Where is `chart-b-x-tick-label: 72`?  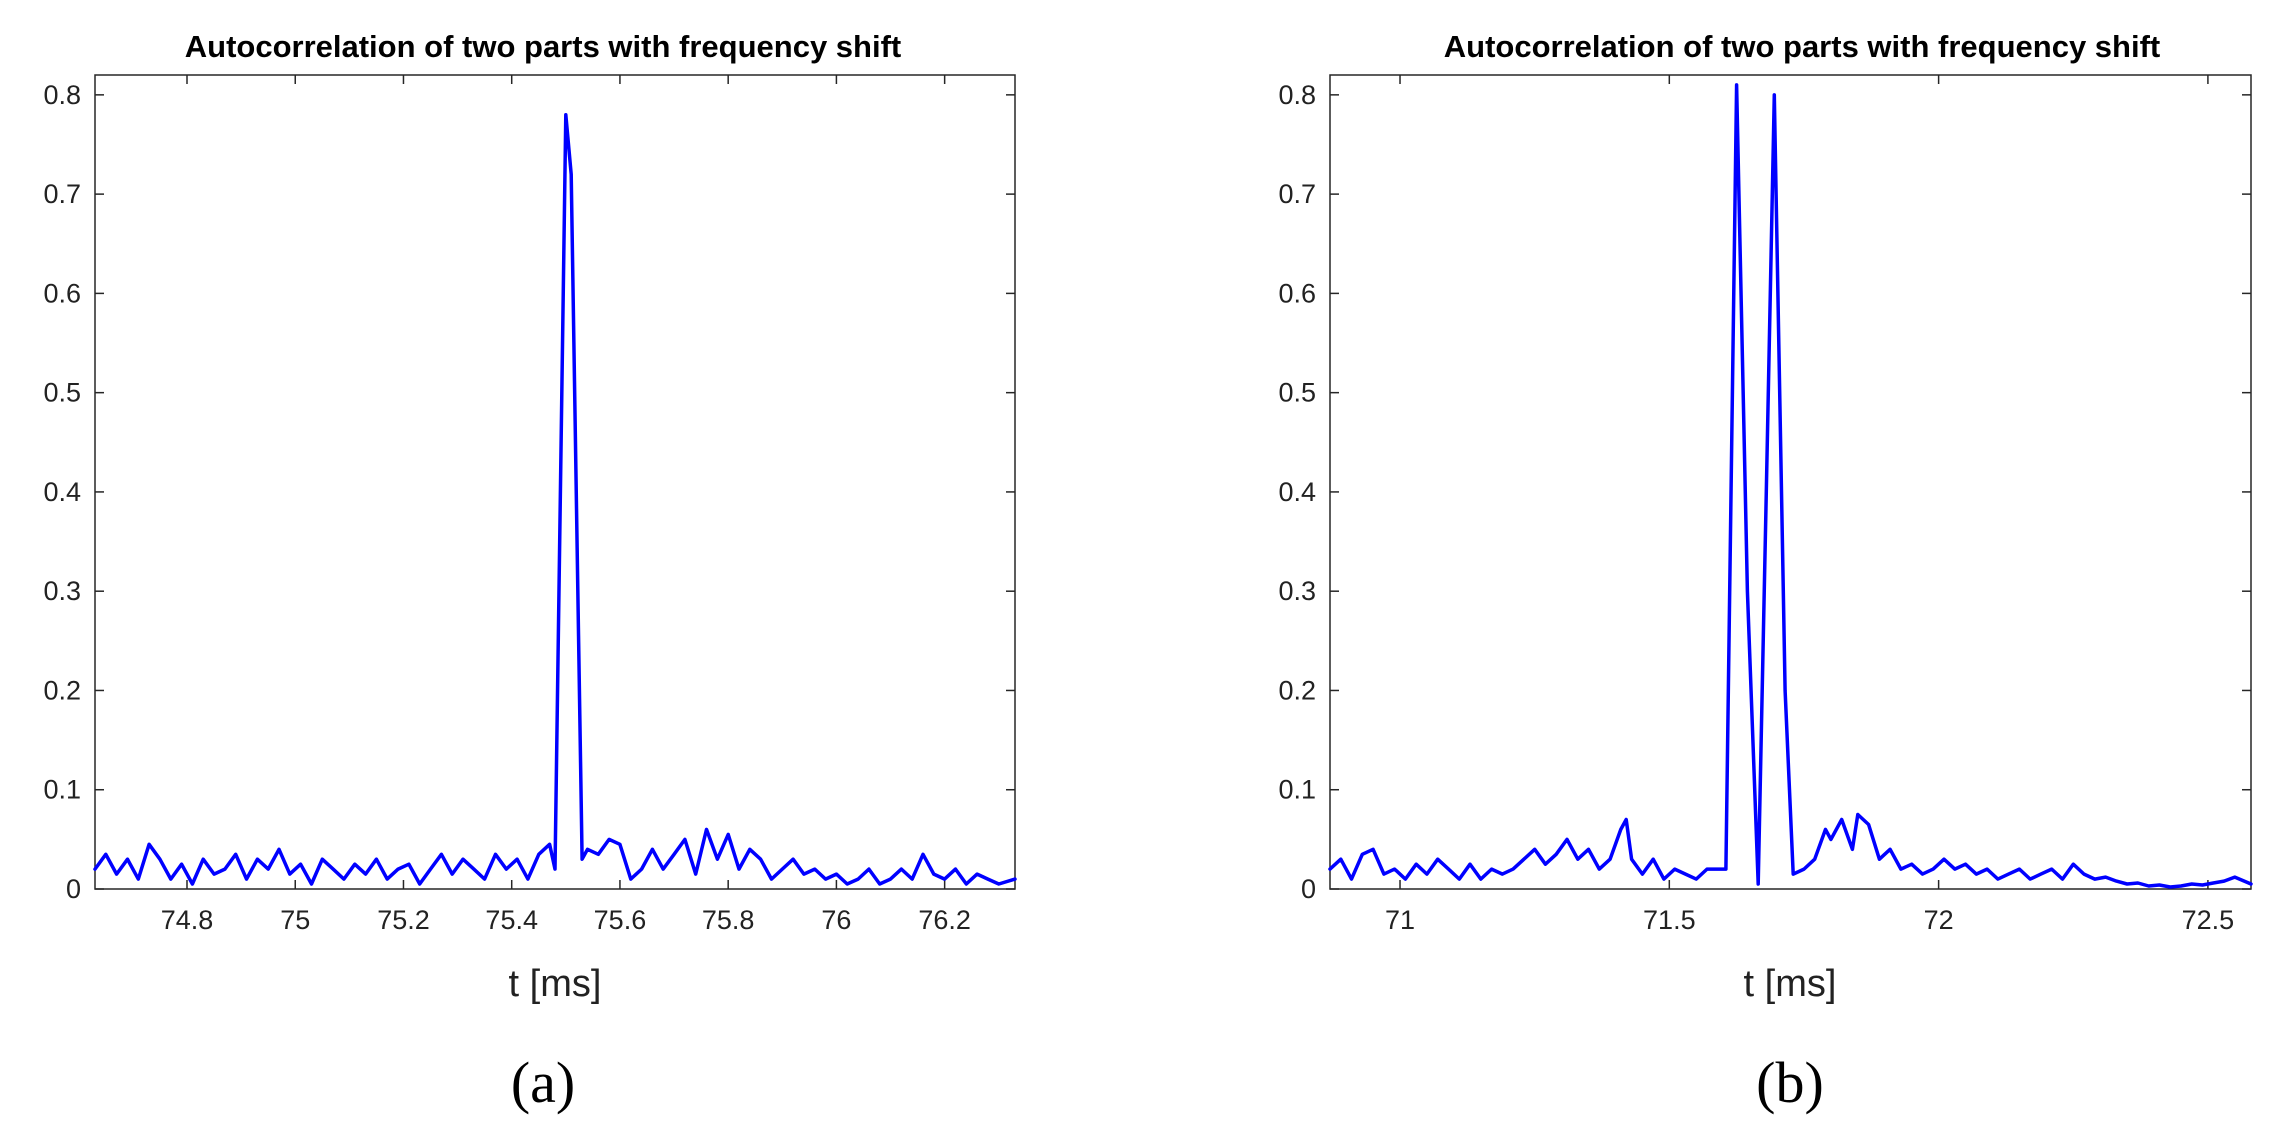
chart-b-x-tick-label: 72 is located at coordinates (1939, 920).